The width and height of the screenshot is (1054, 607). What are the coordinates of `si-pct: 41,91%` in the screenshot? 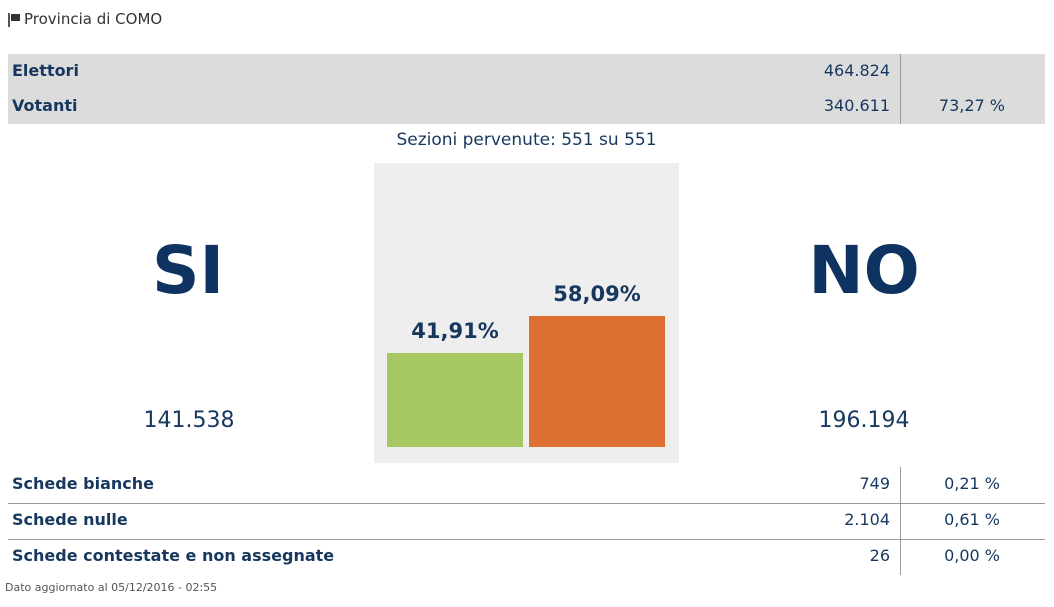 It's located at (455, 330).